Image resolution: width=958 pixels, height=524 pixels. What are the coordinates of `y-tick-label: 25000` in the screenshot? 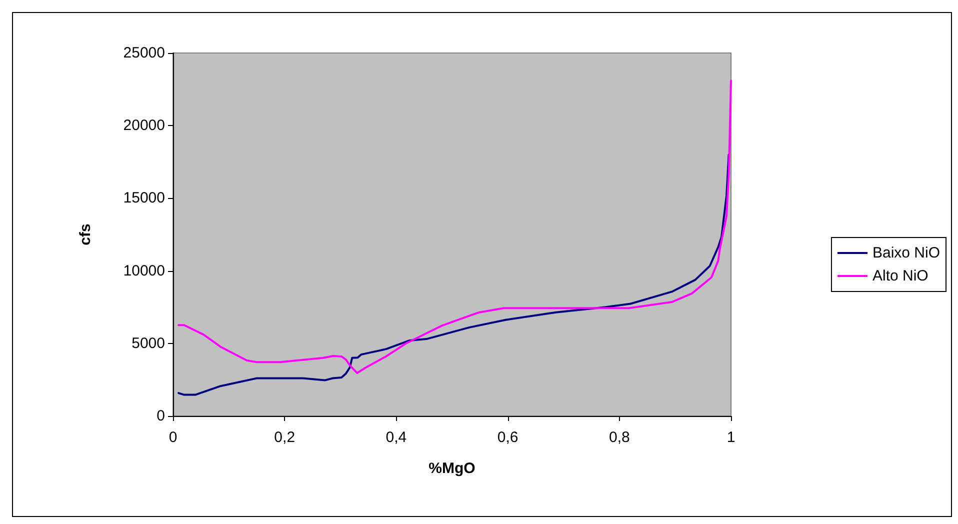 It's located at (144, 53).